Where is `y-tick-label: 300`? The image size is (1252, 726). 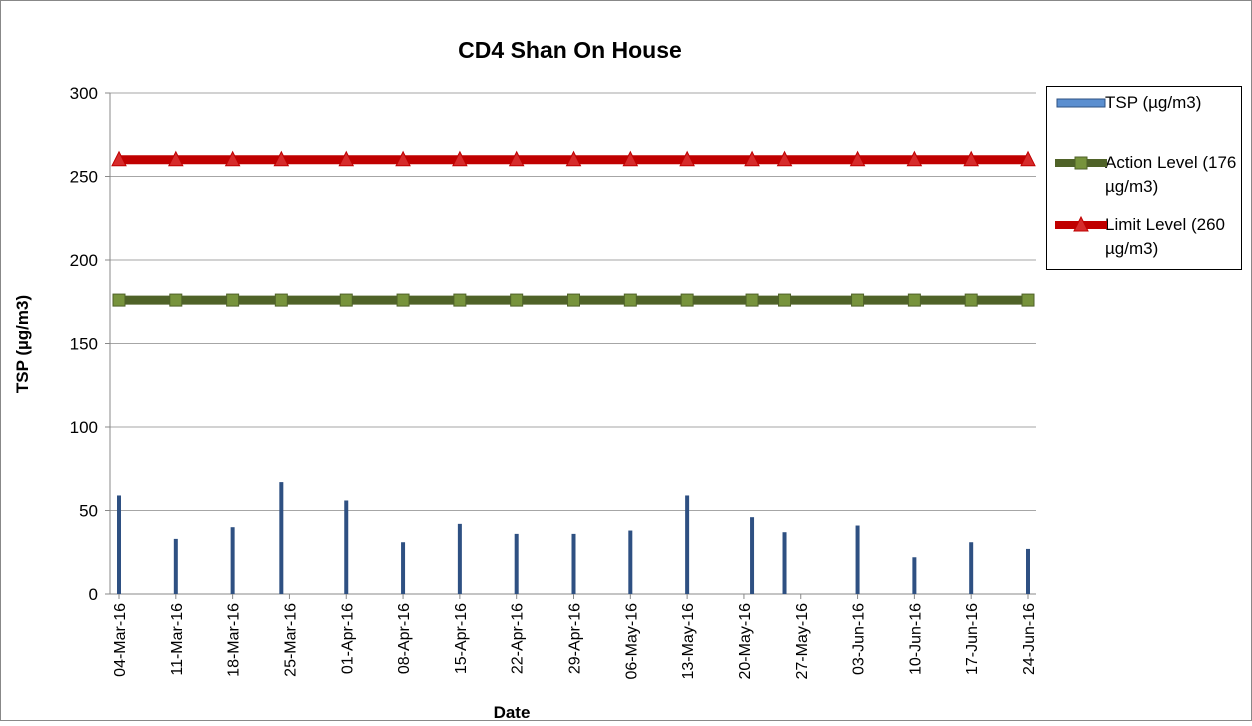
y-tick-label: 300 is located at coordinates (84, 93).